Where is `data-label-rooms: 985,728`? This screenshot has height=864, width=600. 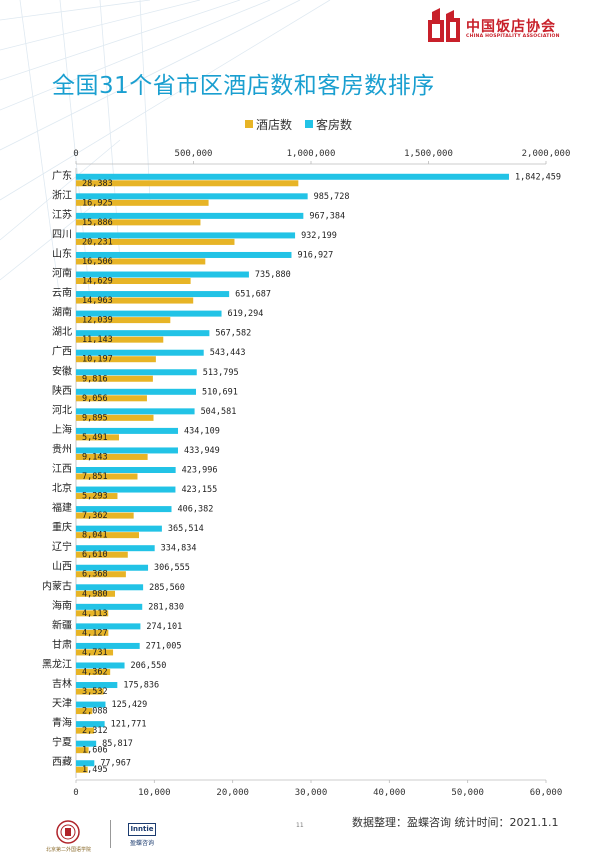 data-label-rooms: 985,728 is located at coordinates (332, 197).